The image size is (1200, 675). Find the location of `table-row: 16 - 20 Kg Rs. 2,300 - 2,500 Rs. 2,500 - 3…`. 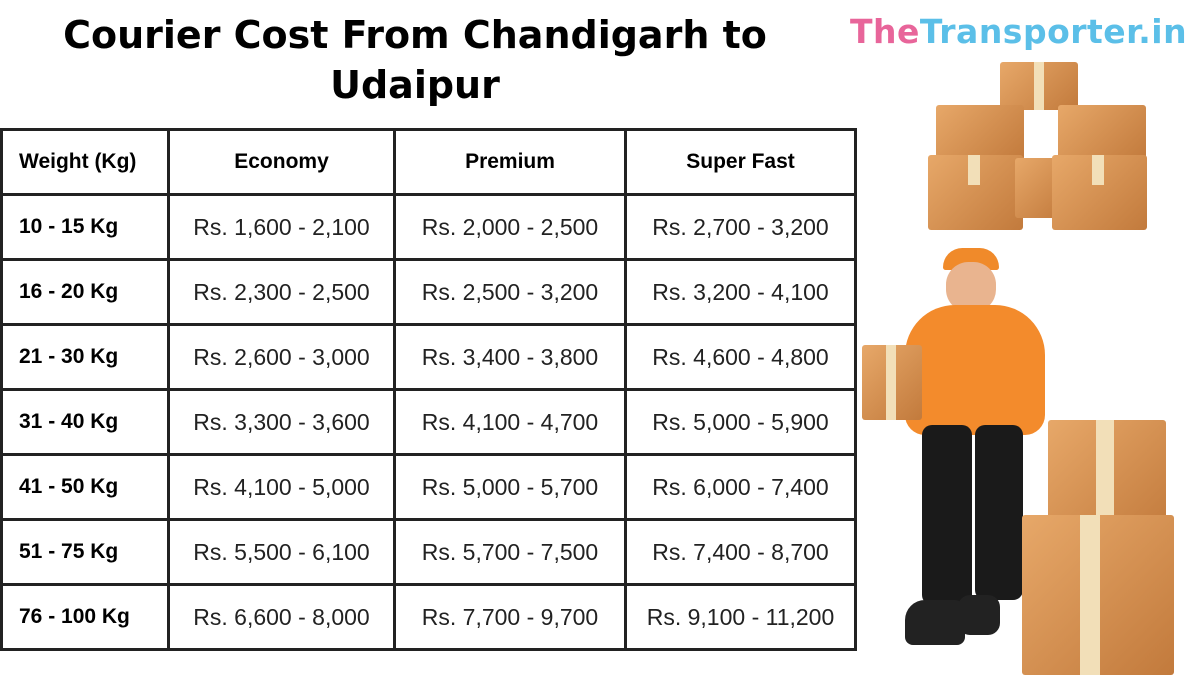

table-row: 16 - 20 Kg Rs. 2,300 - 2,500 Rs. 2,500 - 3… is located at coordinates (428, 292).